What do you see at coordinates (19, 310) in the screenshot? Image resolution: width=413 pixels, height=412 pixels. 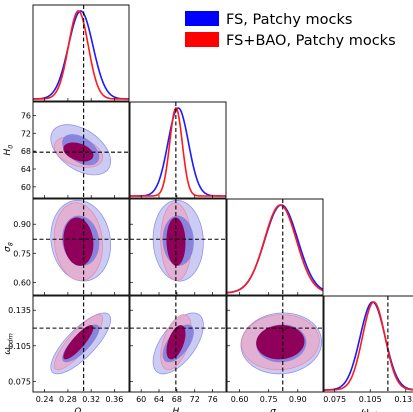 I see `y-tick-label: 0.135` at bounding box center [19, 310].